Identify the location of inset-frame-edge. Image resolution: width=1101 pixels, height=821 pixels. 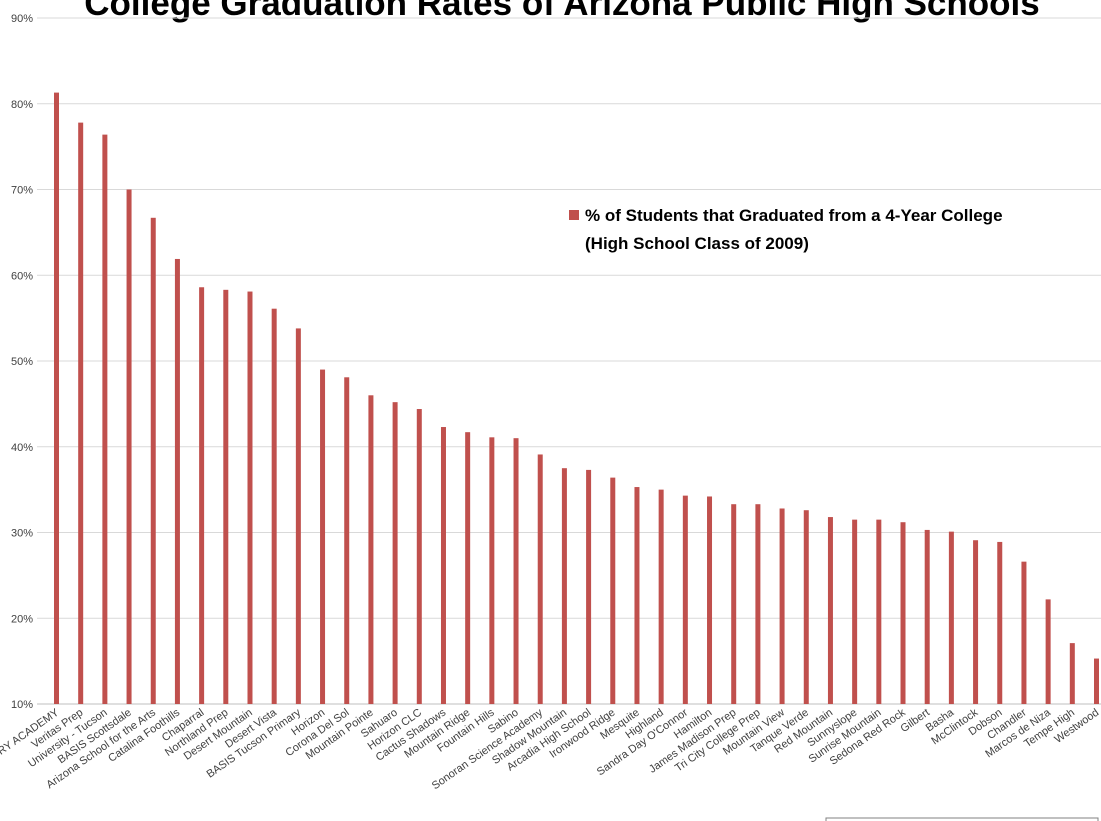
(962, 819).